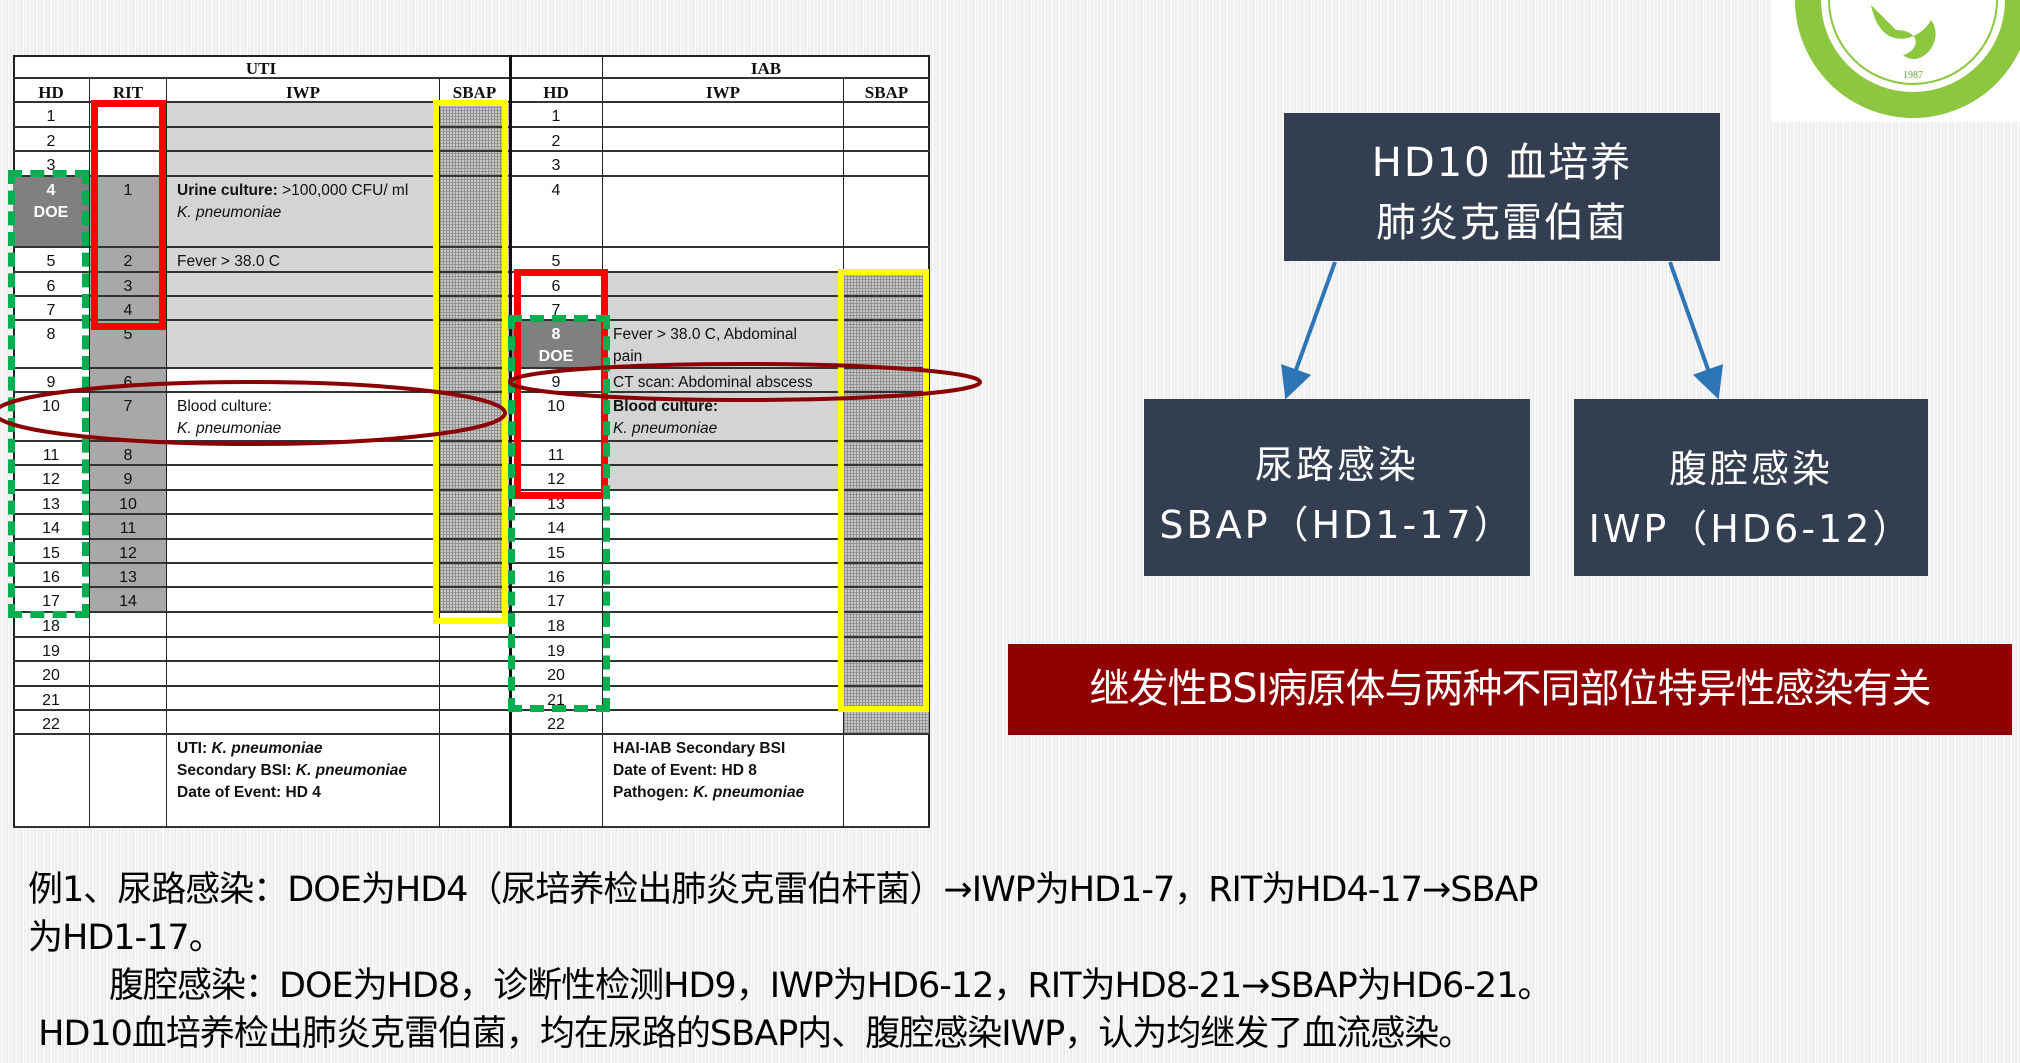 Image resolution: width=2020 pixels, height=1063 pixels. What do you see at coordinates (556, 261) in the screenshot?
I see `cell-text: 5` at bounding box center [556, 261].